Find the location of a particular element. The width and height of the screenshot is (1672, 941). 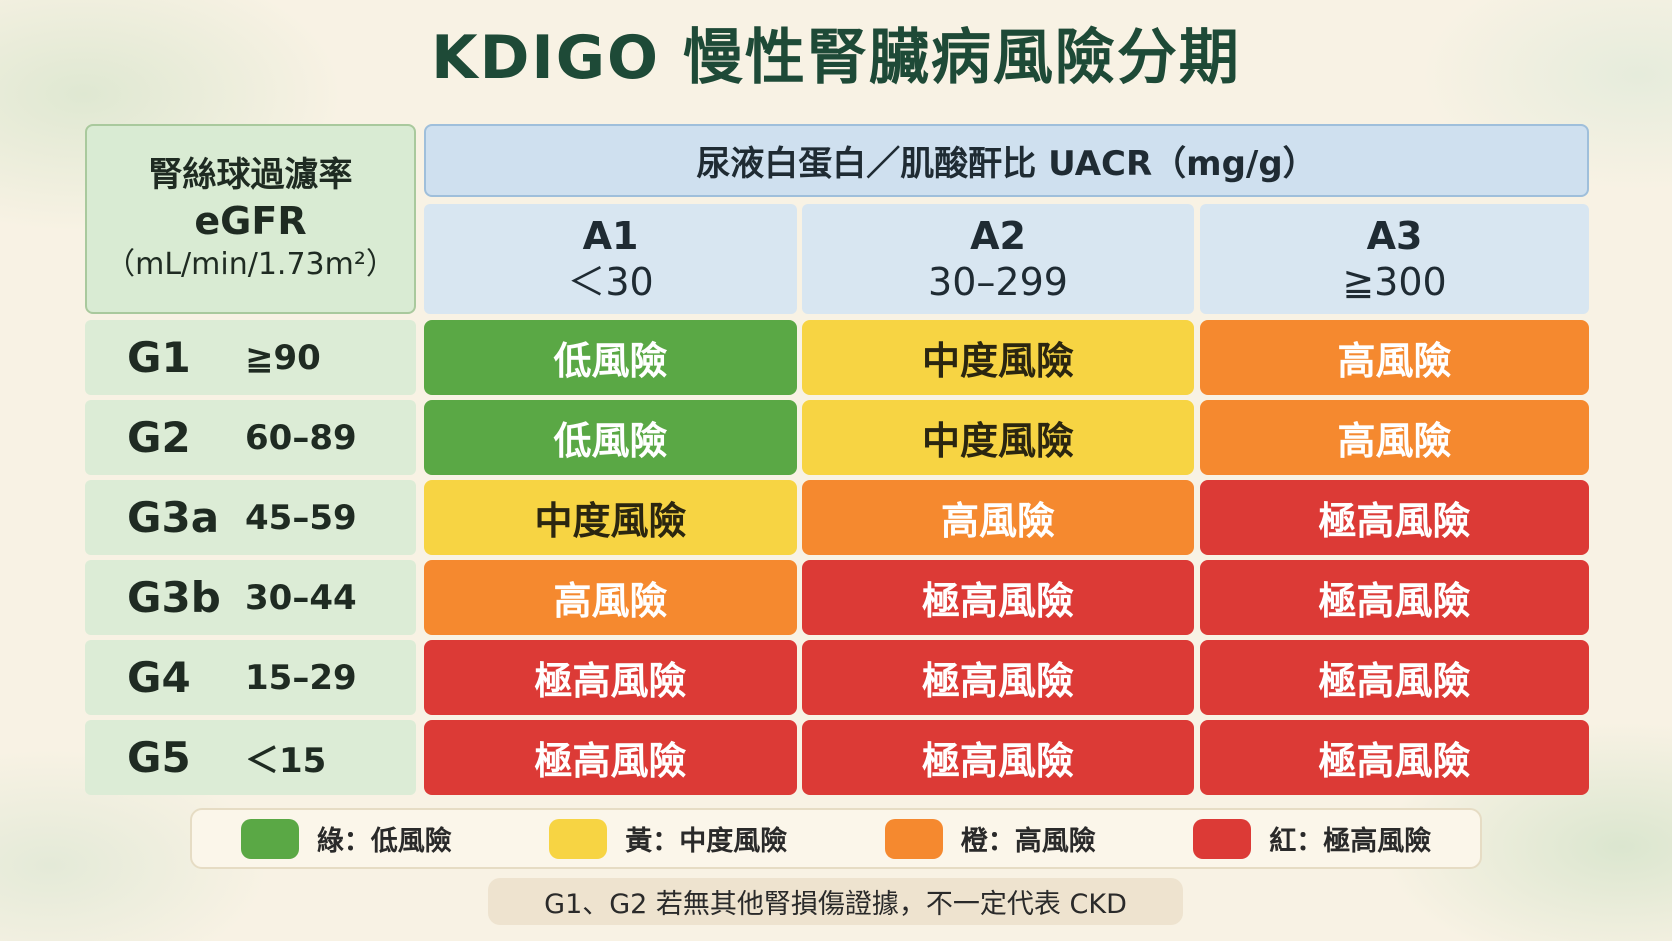

legend-label: 綠：低風險 is located at coordinates (384, 841).